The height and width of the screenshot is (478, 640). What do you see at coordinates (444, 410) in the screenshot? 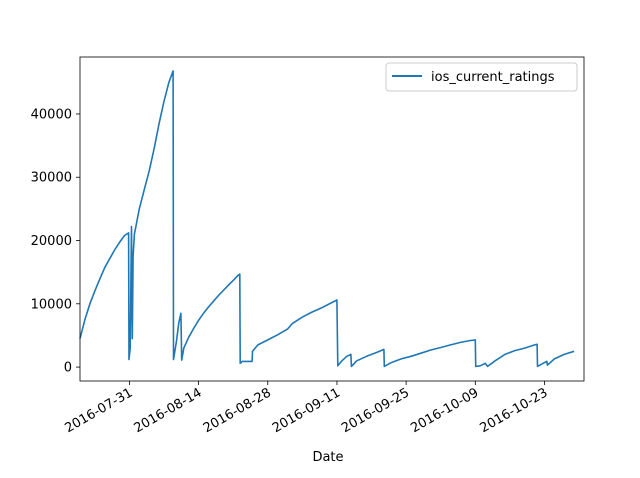
I see `x-tick-label: 2016-10-09` at bounding box center [444, 410].